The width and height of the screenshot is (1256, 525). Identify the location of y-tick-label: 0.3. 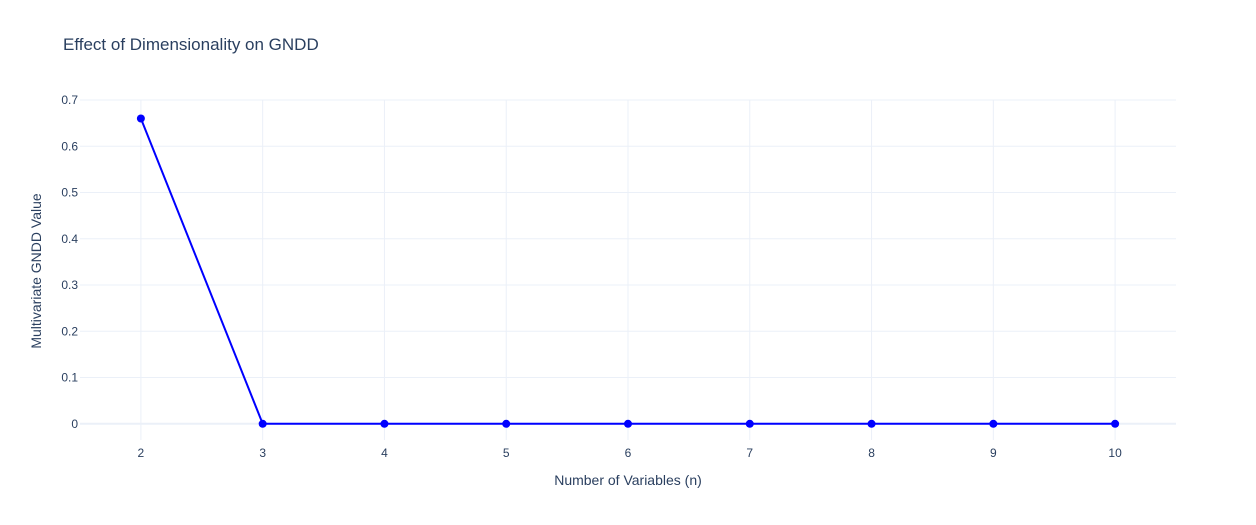
(69, 285).